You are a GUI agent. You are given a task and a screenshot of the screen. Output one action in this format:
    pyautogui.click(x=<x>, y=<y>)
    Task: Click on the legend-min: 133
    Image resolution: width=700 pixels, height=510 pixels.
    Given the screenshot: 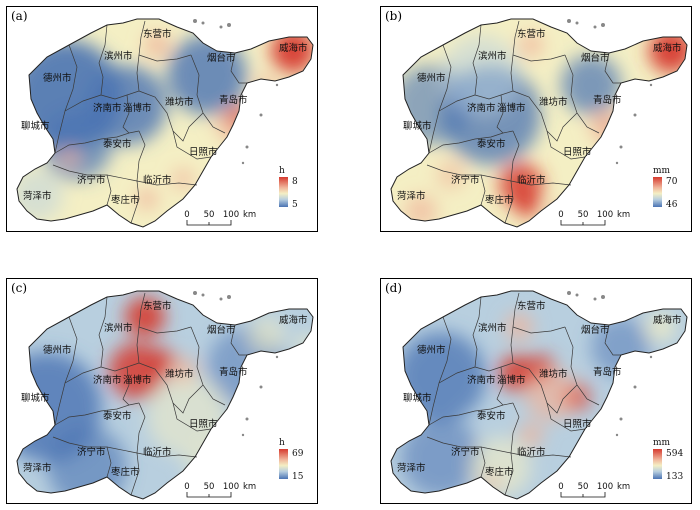 What is the action you would take?
    pyautogui.click(x=674, y=477)
    